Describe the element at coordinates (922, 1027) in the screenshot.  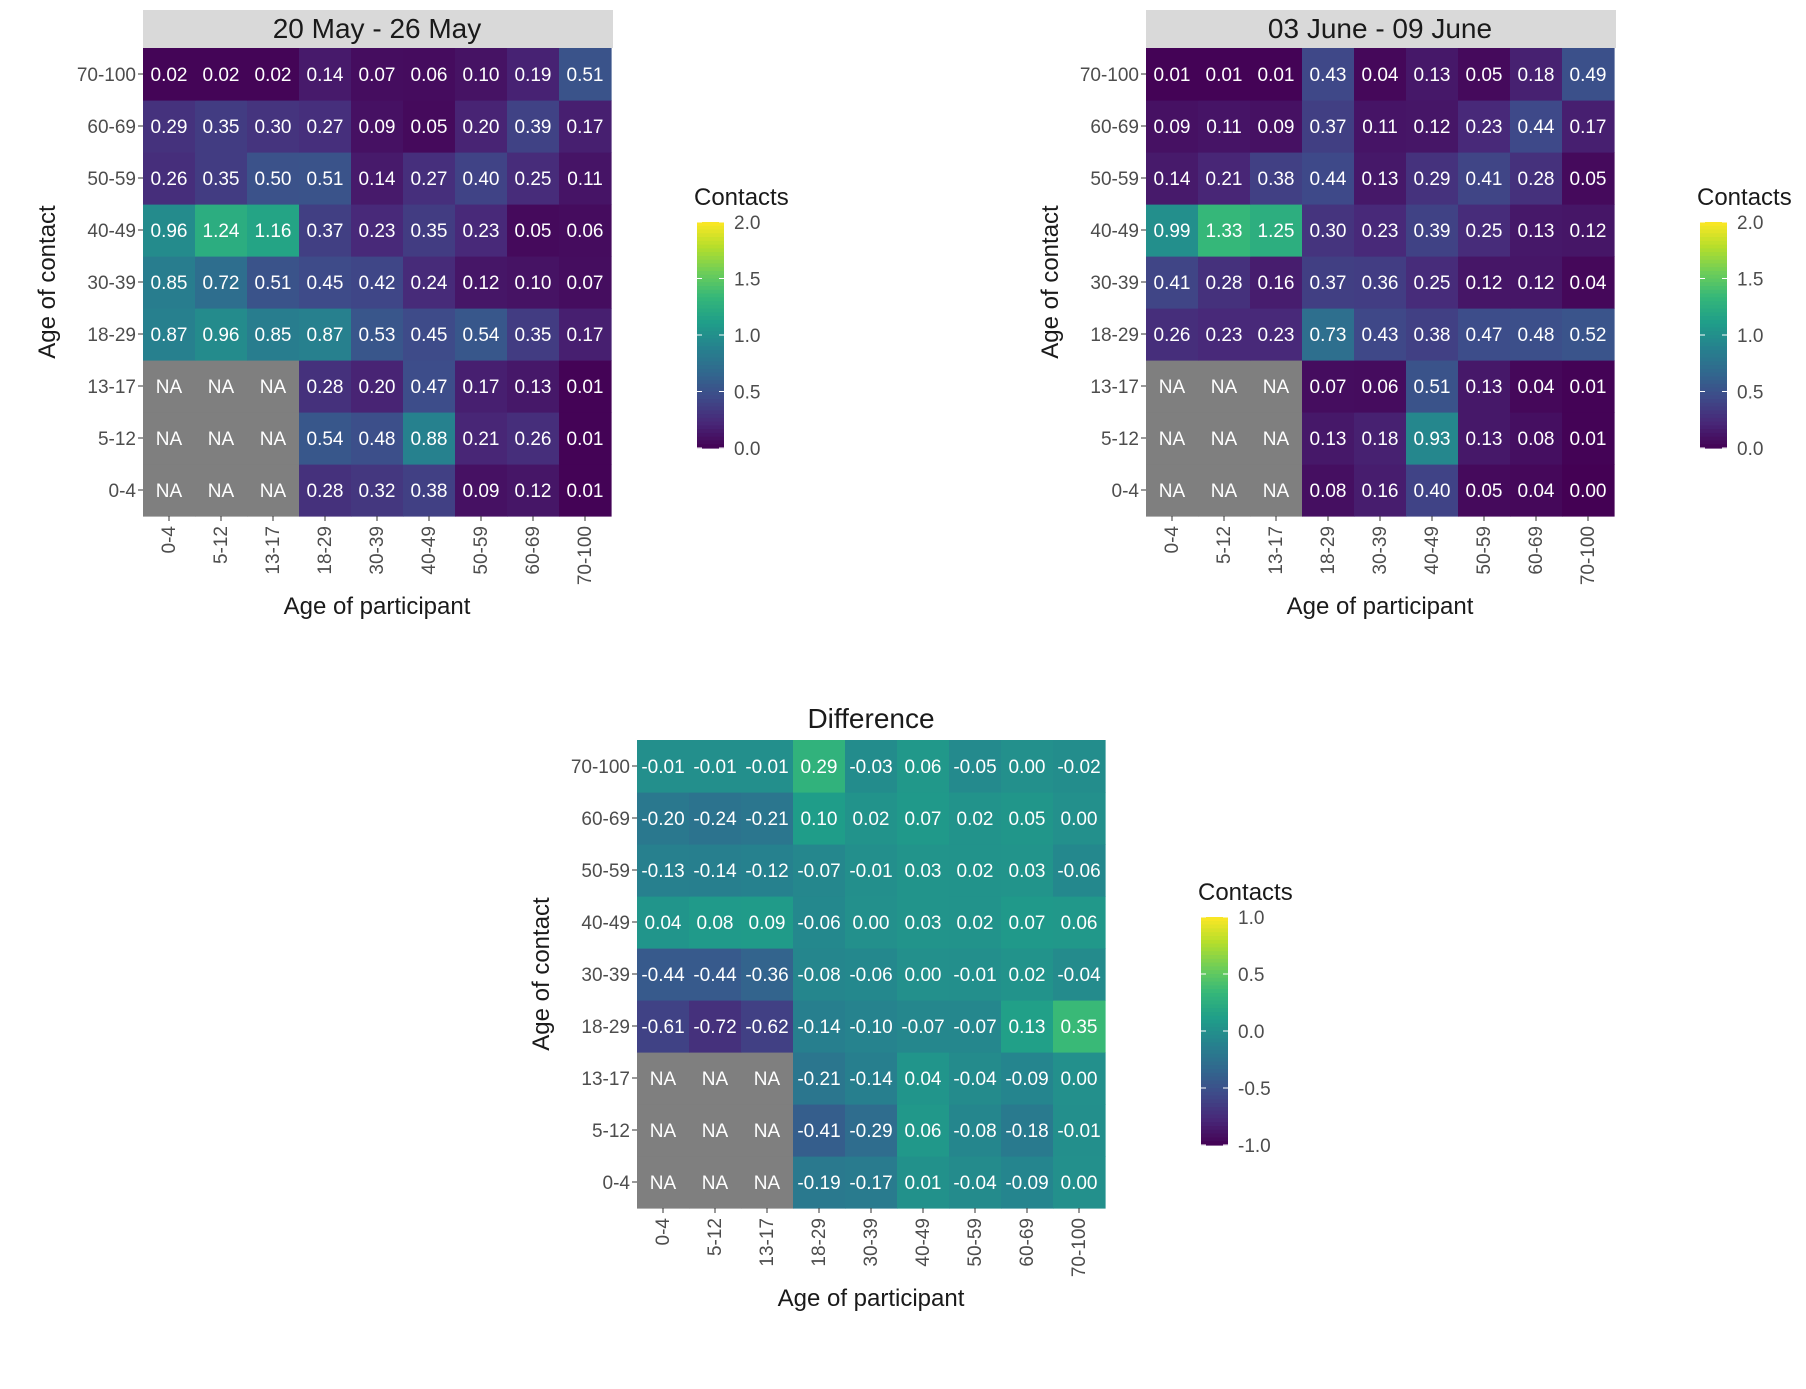
I see `cell-label: -0.07` at that location.